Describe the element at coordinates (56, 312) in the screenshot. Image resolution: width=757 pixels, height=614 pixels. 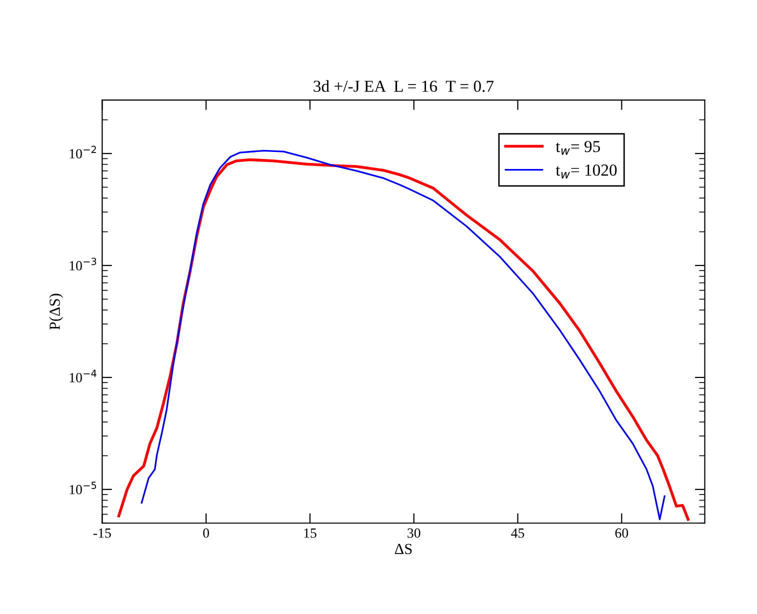
I see `y-axis-title: P(ΔS)` at that location.